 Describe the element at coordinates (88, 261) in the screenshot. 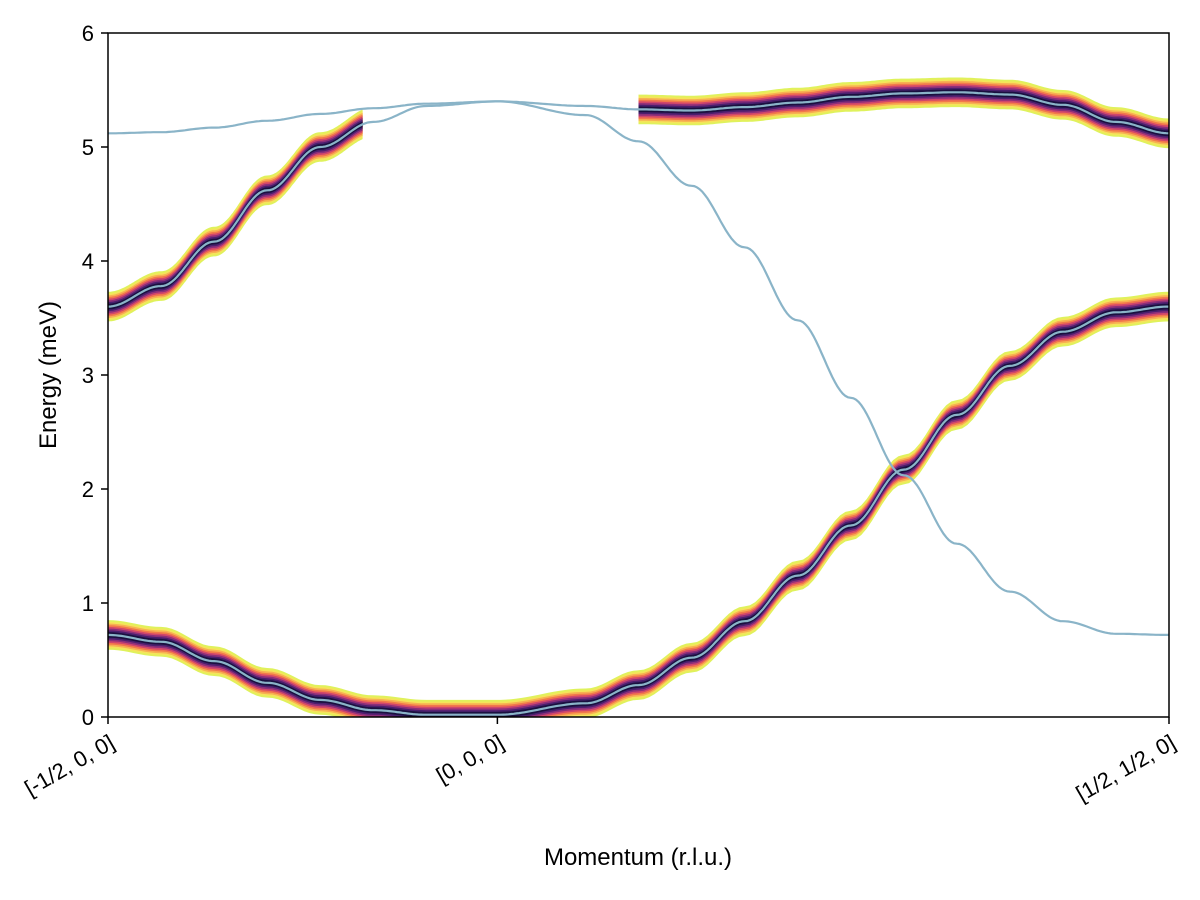

I see `y-tick-label: 4` at that location.